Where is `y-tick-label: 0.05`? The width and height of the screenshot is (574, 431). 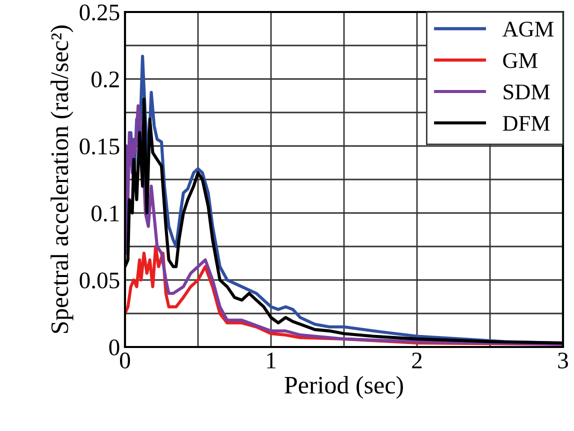
y-tick-label: 0.05 is located at coordinates (100, 280).